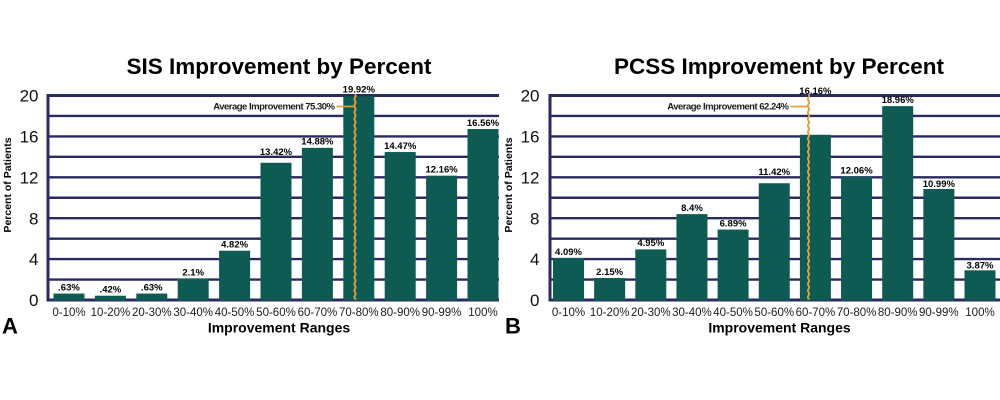 The image size is (1000, 400). Describe the element at coordinates (692, 208) in the screenshot. I see `svg-text: 8.4%` at that location.